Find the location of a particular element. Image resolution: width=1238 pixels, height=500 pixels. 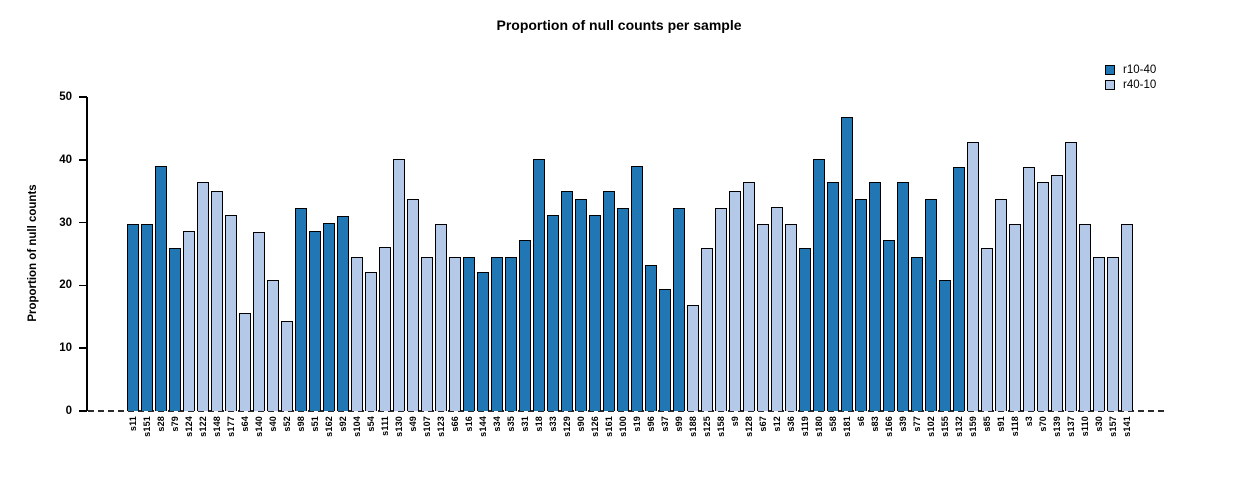

y-tick-label: 20 is located at coordinates (65, 285).